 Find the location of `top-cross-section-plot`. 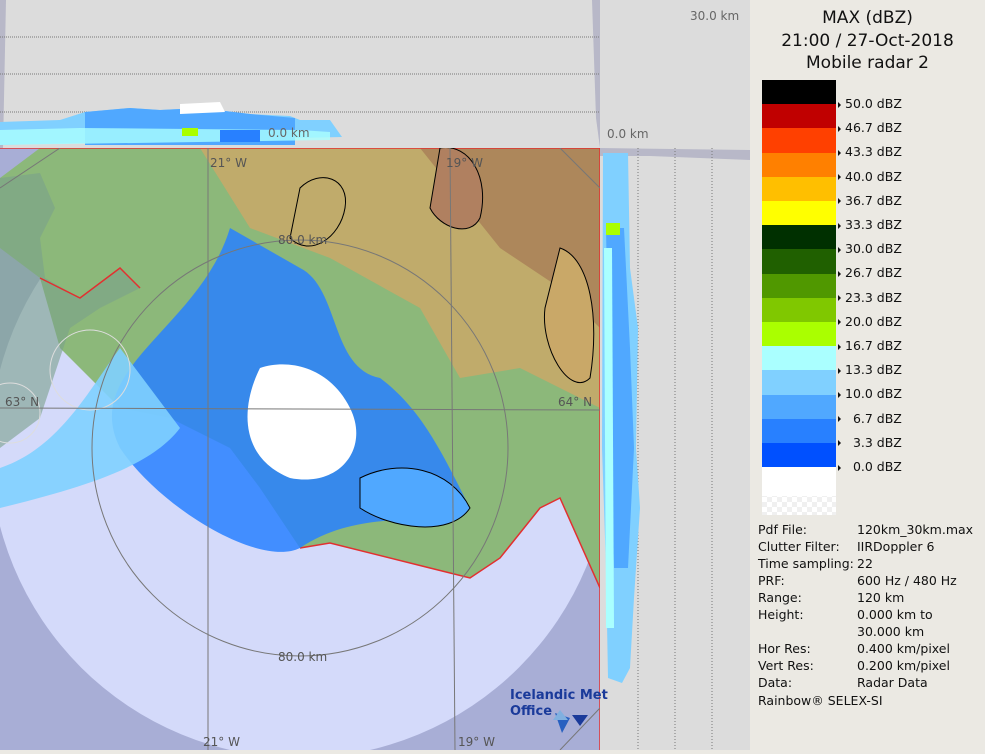

top-cross-section-plot is located at coordinates (300, 74).